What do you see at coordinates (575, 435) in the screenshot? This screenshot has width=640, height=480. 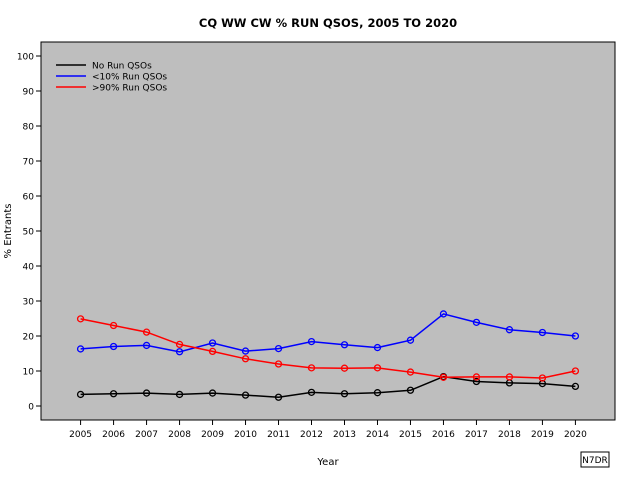 I see `x-tick-label: 2020` at bounding box center [575, 435].